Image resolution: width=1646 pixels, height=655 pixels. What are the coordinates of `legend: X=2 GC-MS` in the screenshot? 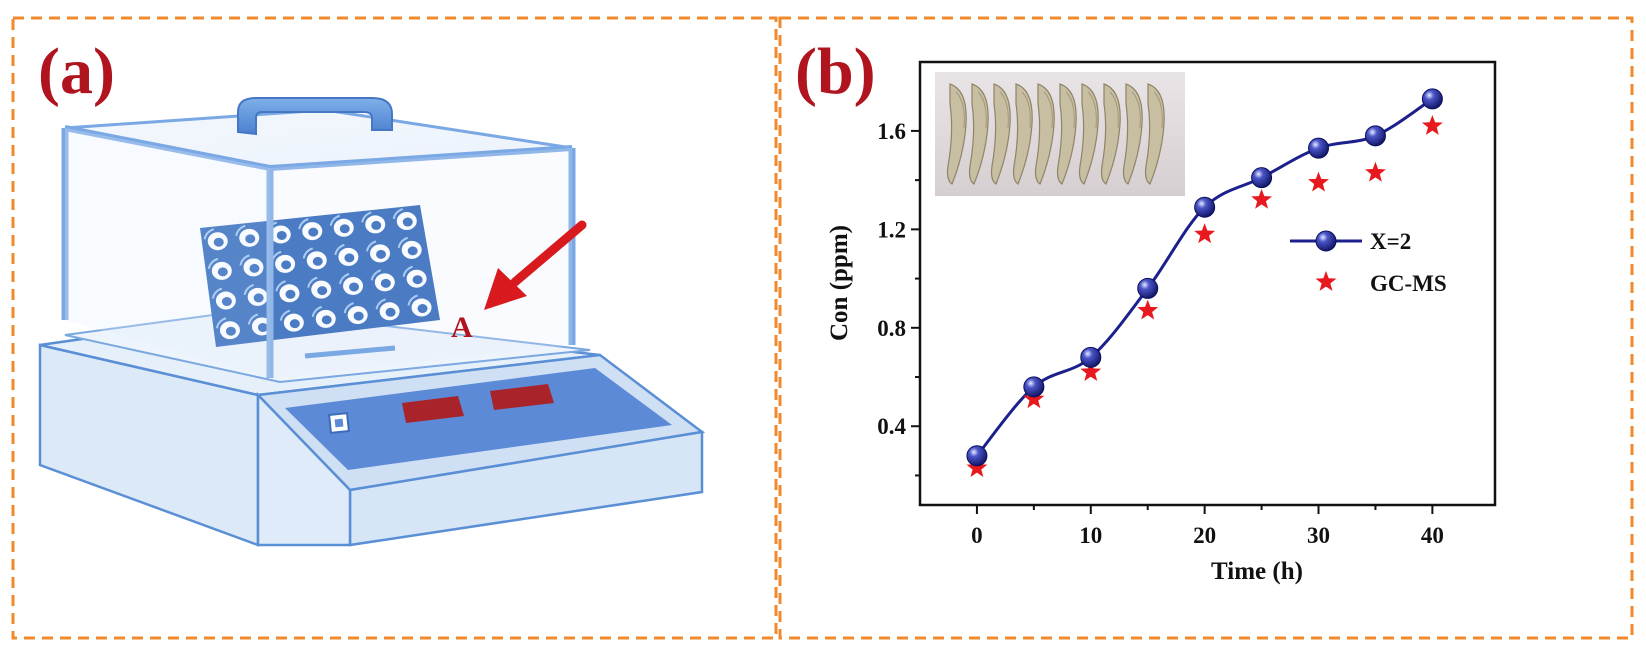 It's located at (1368, 262).